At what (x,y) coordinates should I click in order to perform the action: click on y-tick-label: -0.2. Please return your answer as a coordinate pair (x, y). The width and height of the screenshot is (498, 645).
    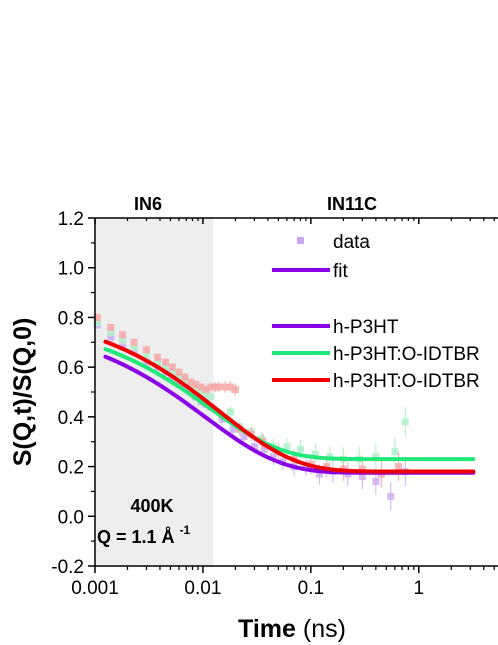
    Looking at the image, I should click on (67, 567).